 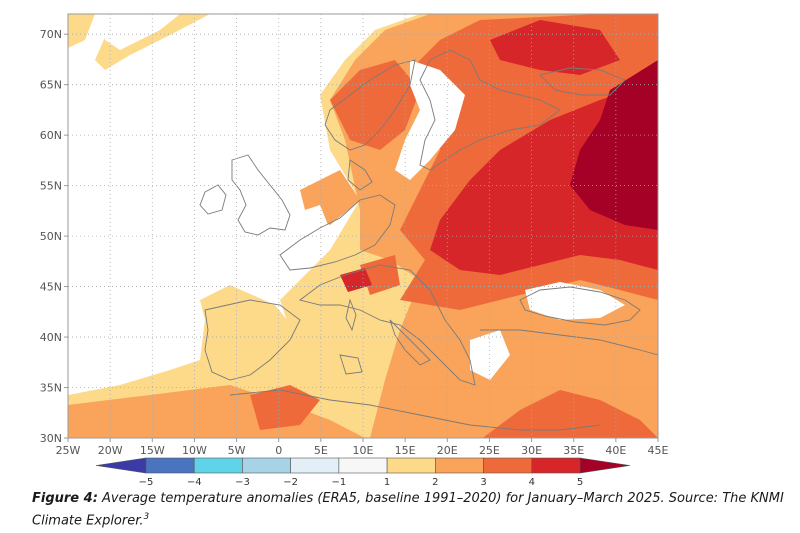 What do you see at coordinates (580, 482) in the screenshot?
I see `colorbar-tick-label: 5` at bounding box center [580, 482].